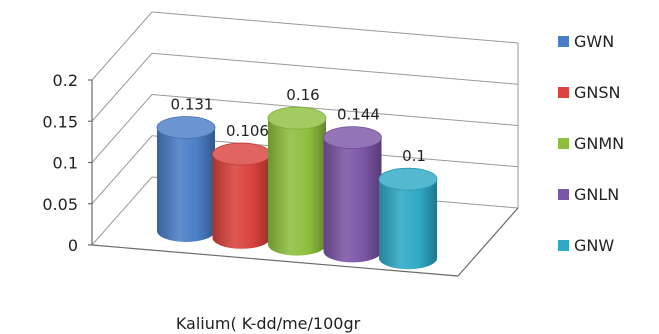 The height and width of the screenshot is (334, 659). I want to click on legend-label-gnln: GNLN, so click(596, 194).